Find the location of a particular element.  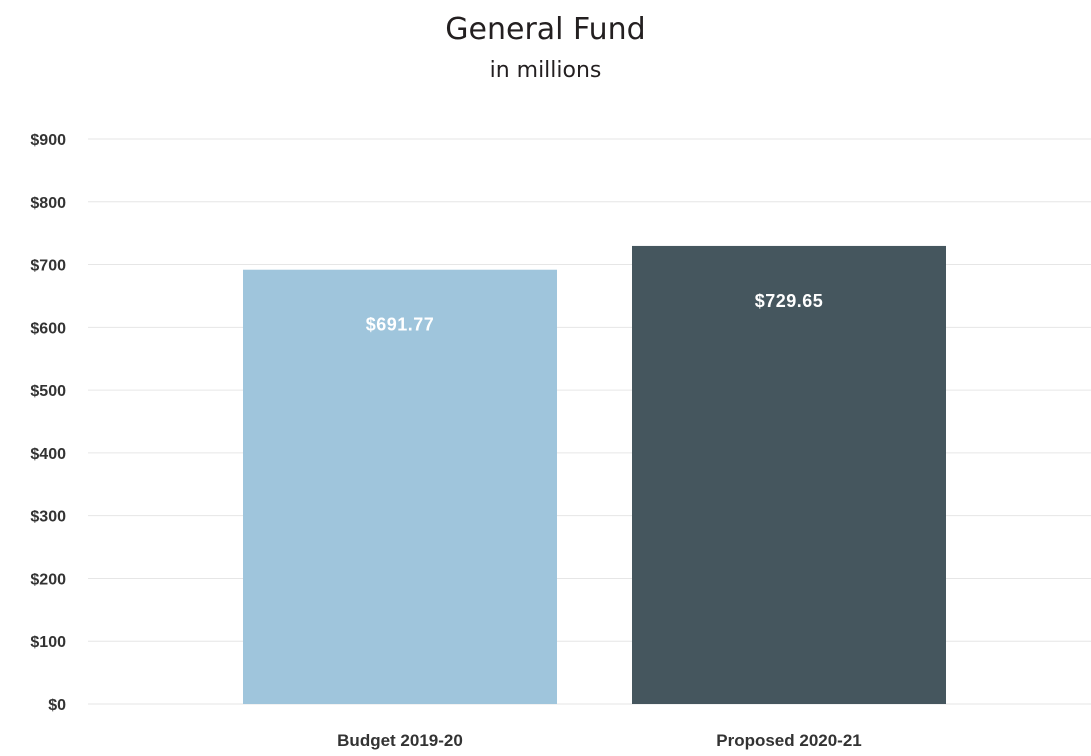

data-label: $729.65 is located at coordinates (789, 301).